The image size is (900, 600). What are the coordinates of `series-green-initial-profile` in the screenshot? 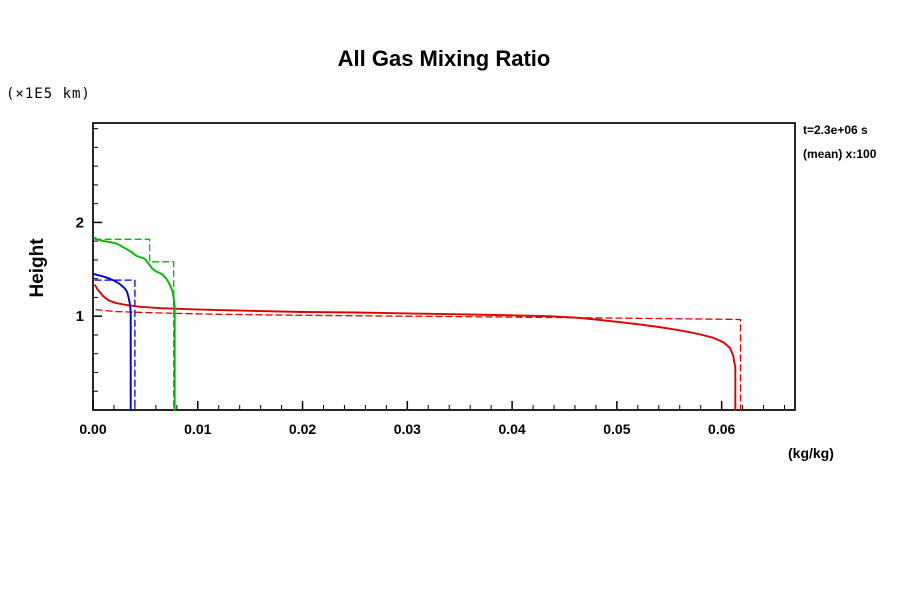 It's located at (134, 324).